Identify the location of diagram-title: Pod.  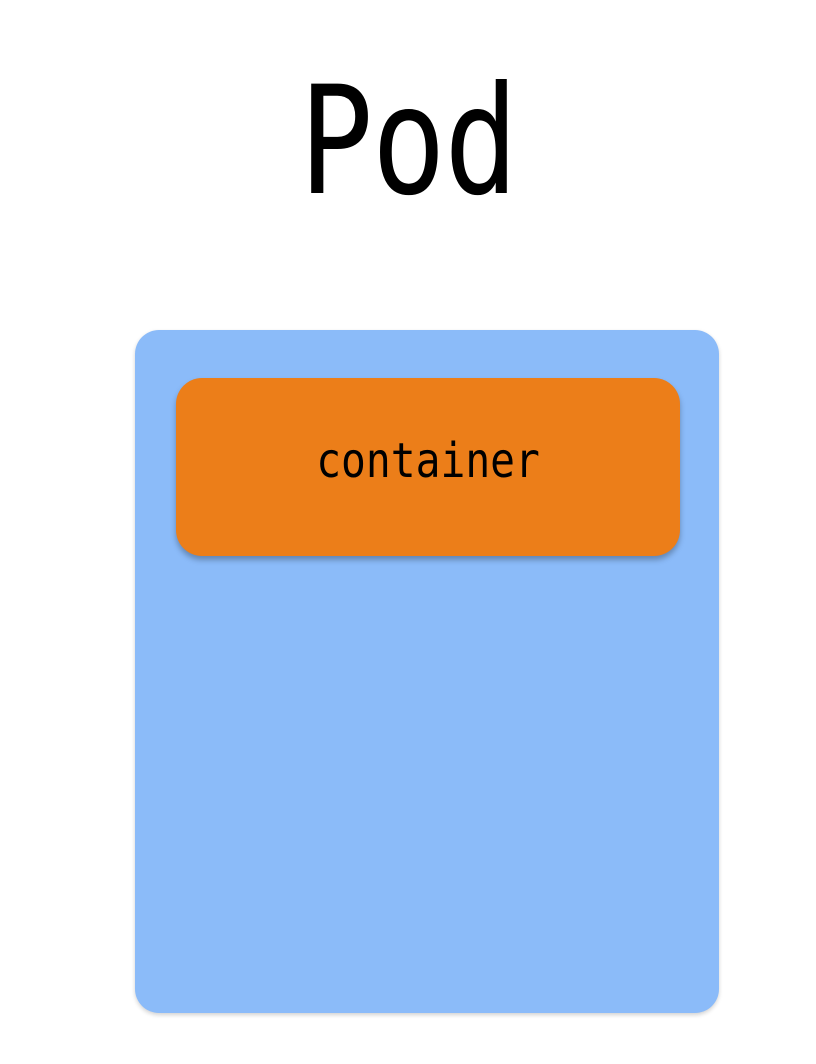
(408, 142).